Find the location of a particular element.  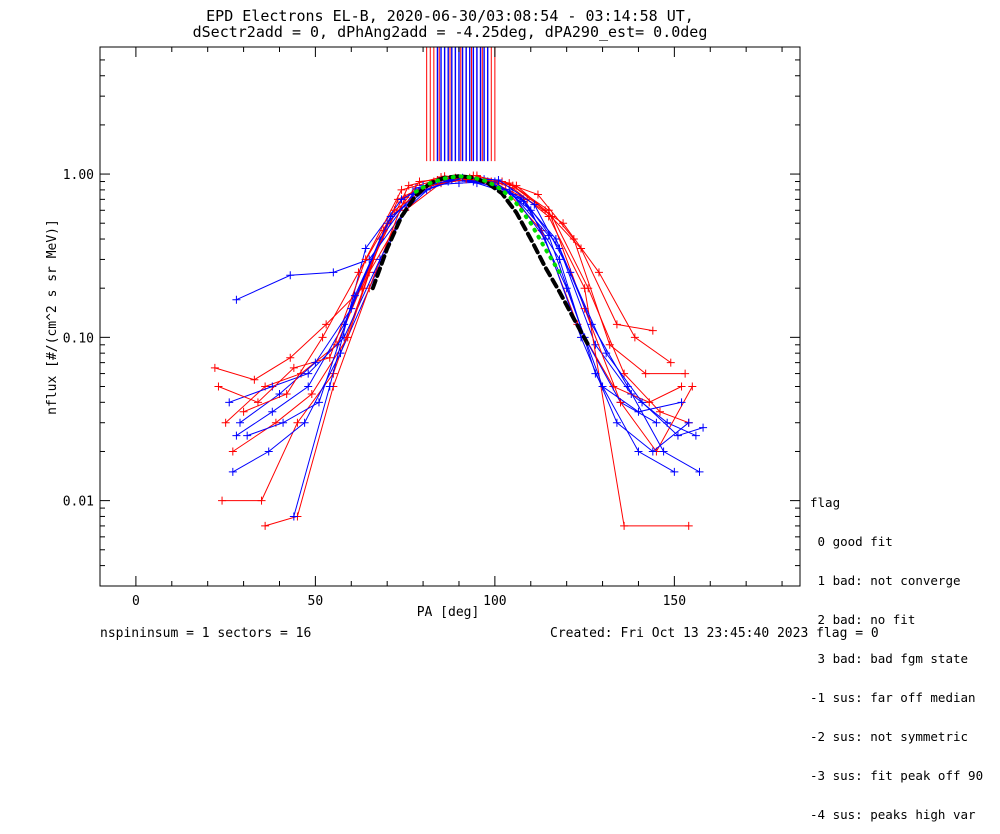

legend-item: -1 sus: far off median is located at coordinates (893, 697).